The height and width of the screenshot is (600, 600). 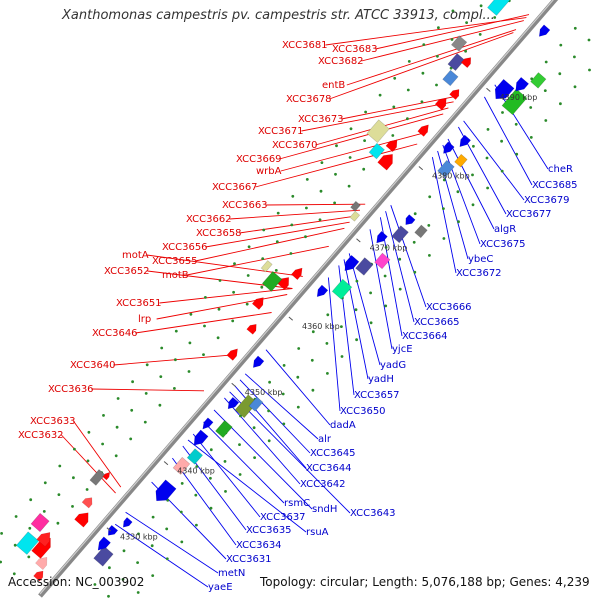 What do you see at coordinates (259, 159) in the screenshot?
I see `forward-gene-label: XCC3669` at bounding box center [259, 159].